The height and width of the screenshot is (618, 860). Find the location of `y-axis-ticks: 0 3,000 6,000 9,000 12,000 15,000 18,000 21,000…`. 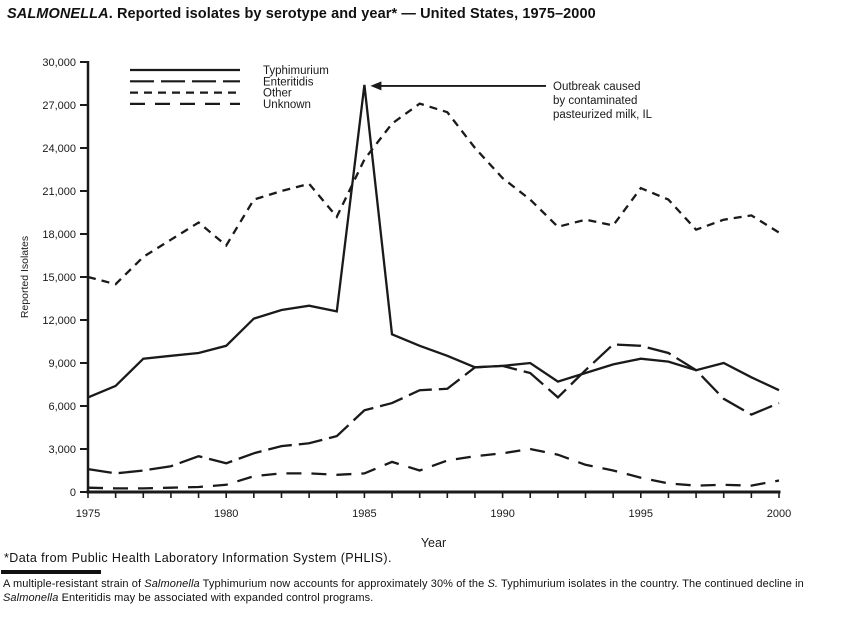

y-axis-ticks: 0 3,000 6,000 9,000 12,000 15,000 18,000 21,000… is located at coordinates (65, 278).